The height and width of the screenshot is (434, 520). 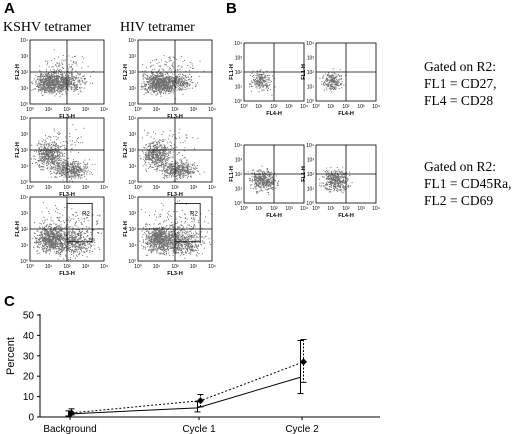 I want to click on panel-b-plot-r2-c2-x-tick: 10⁰, so click(x=316, y=209).